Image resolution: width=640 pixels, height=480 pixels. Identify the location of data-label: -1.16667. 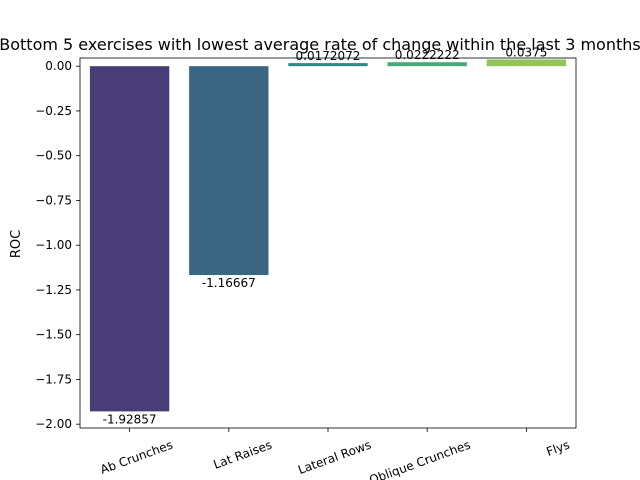
(229, 283).